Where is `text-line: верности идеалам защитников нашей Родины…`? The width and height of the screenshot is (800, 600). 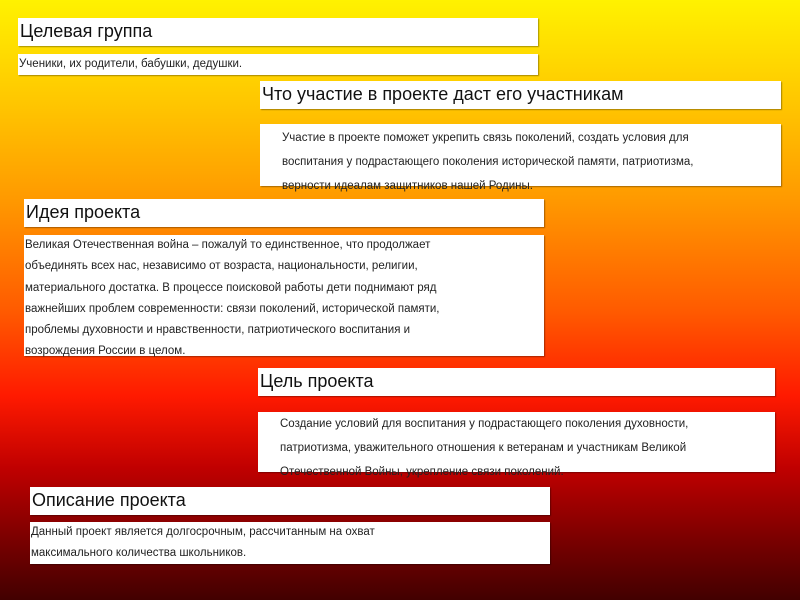 text-line: верности идеалам защитников нашей Родины… is located at coordinates (407, 186).